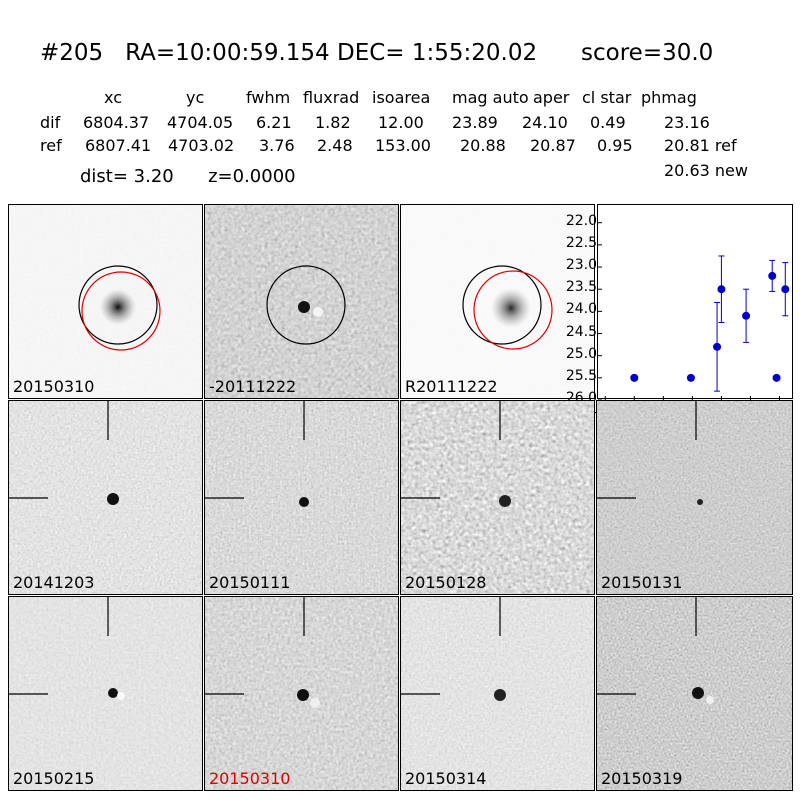 This screenshot has height=800, width=800. What do you see at coordinates (607, 97) in the screenshot?
I see `col-header-cl-star: cl star` at bounding box center [607, 97].